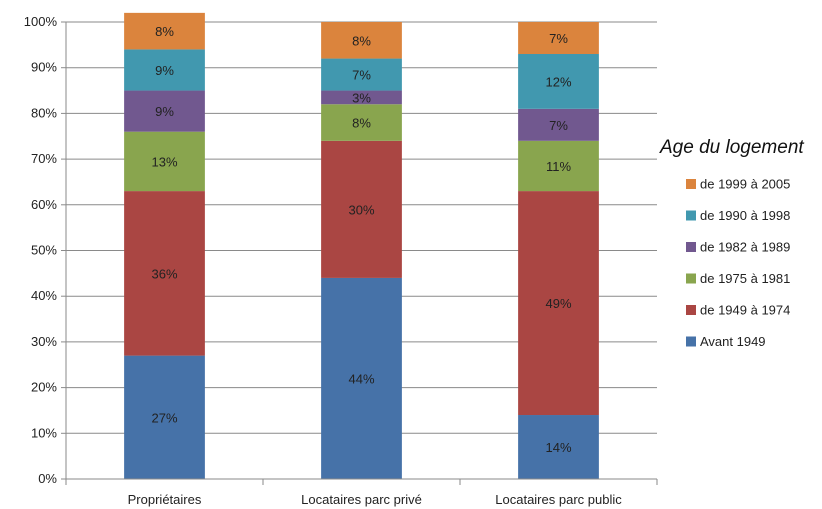 The height and width of the screenshot is (509, 822). I want to click on data-label: 44%, so click(361, 378).